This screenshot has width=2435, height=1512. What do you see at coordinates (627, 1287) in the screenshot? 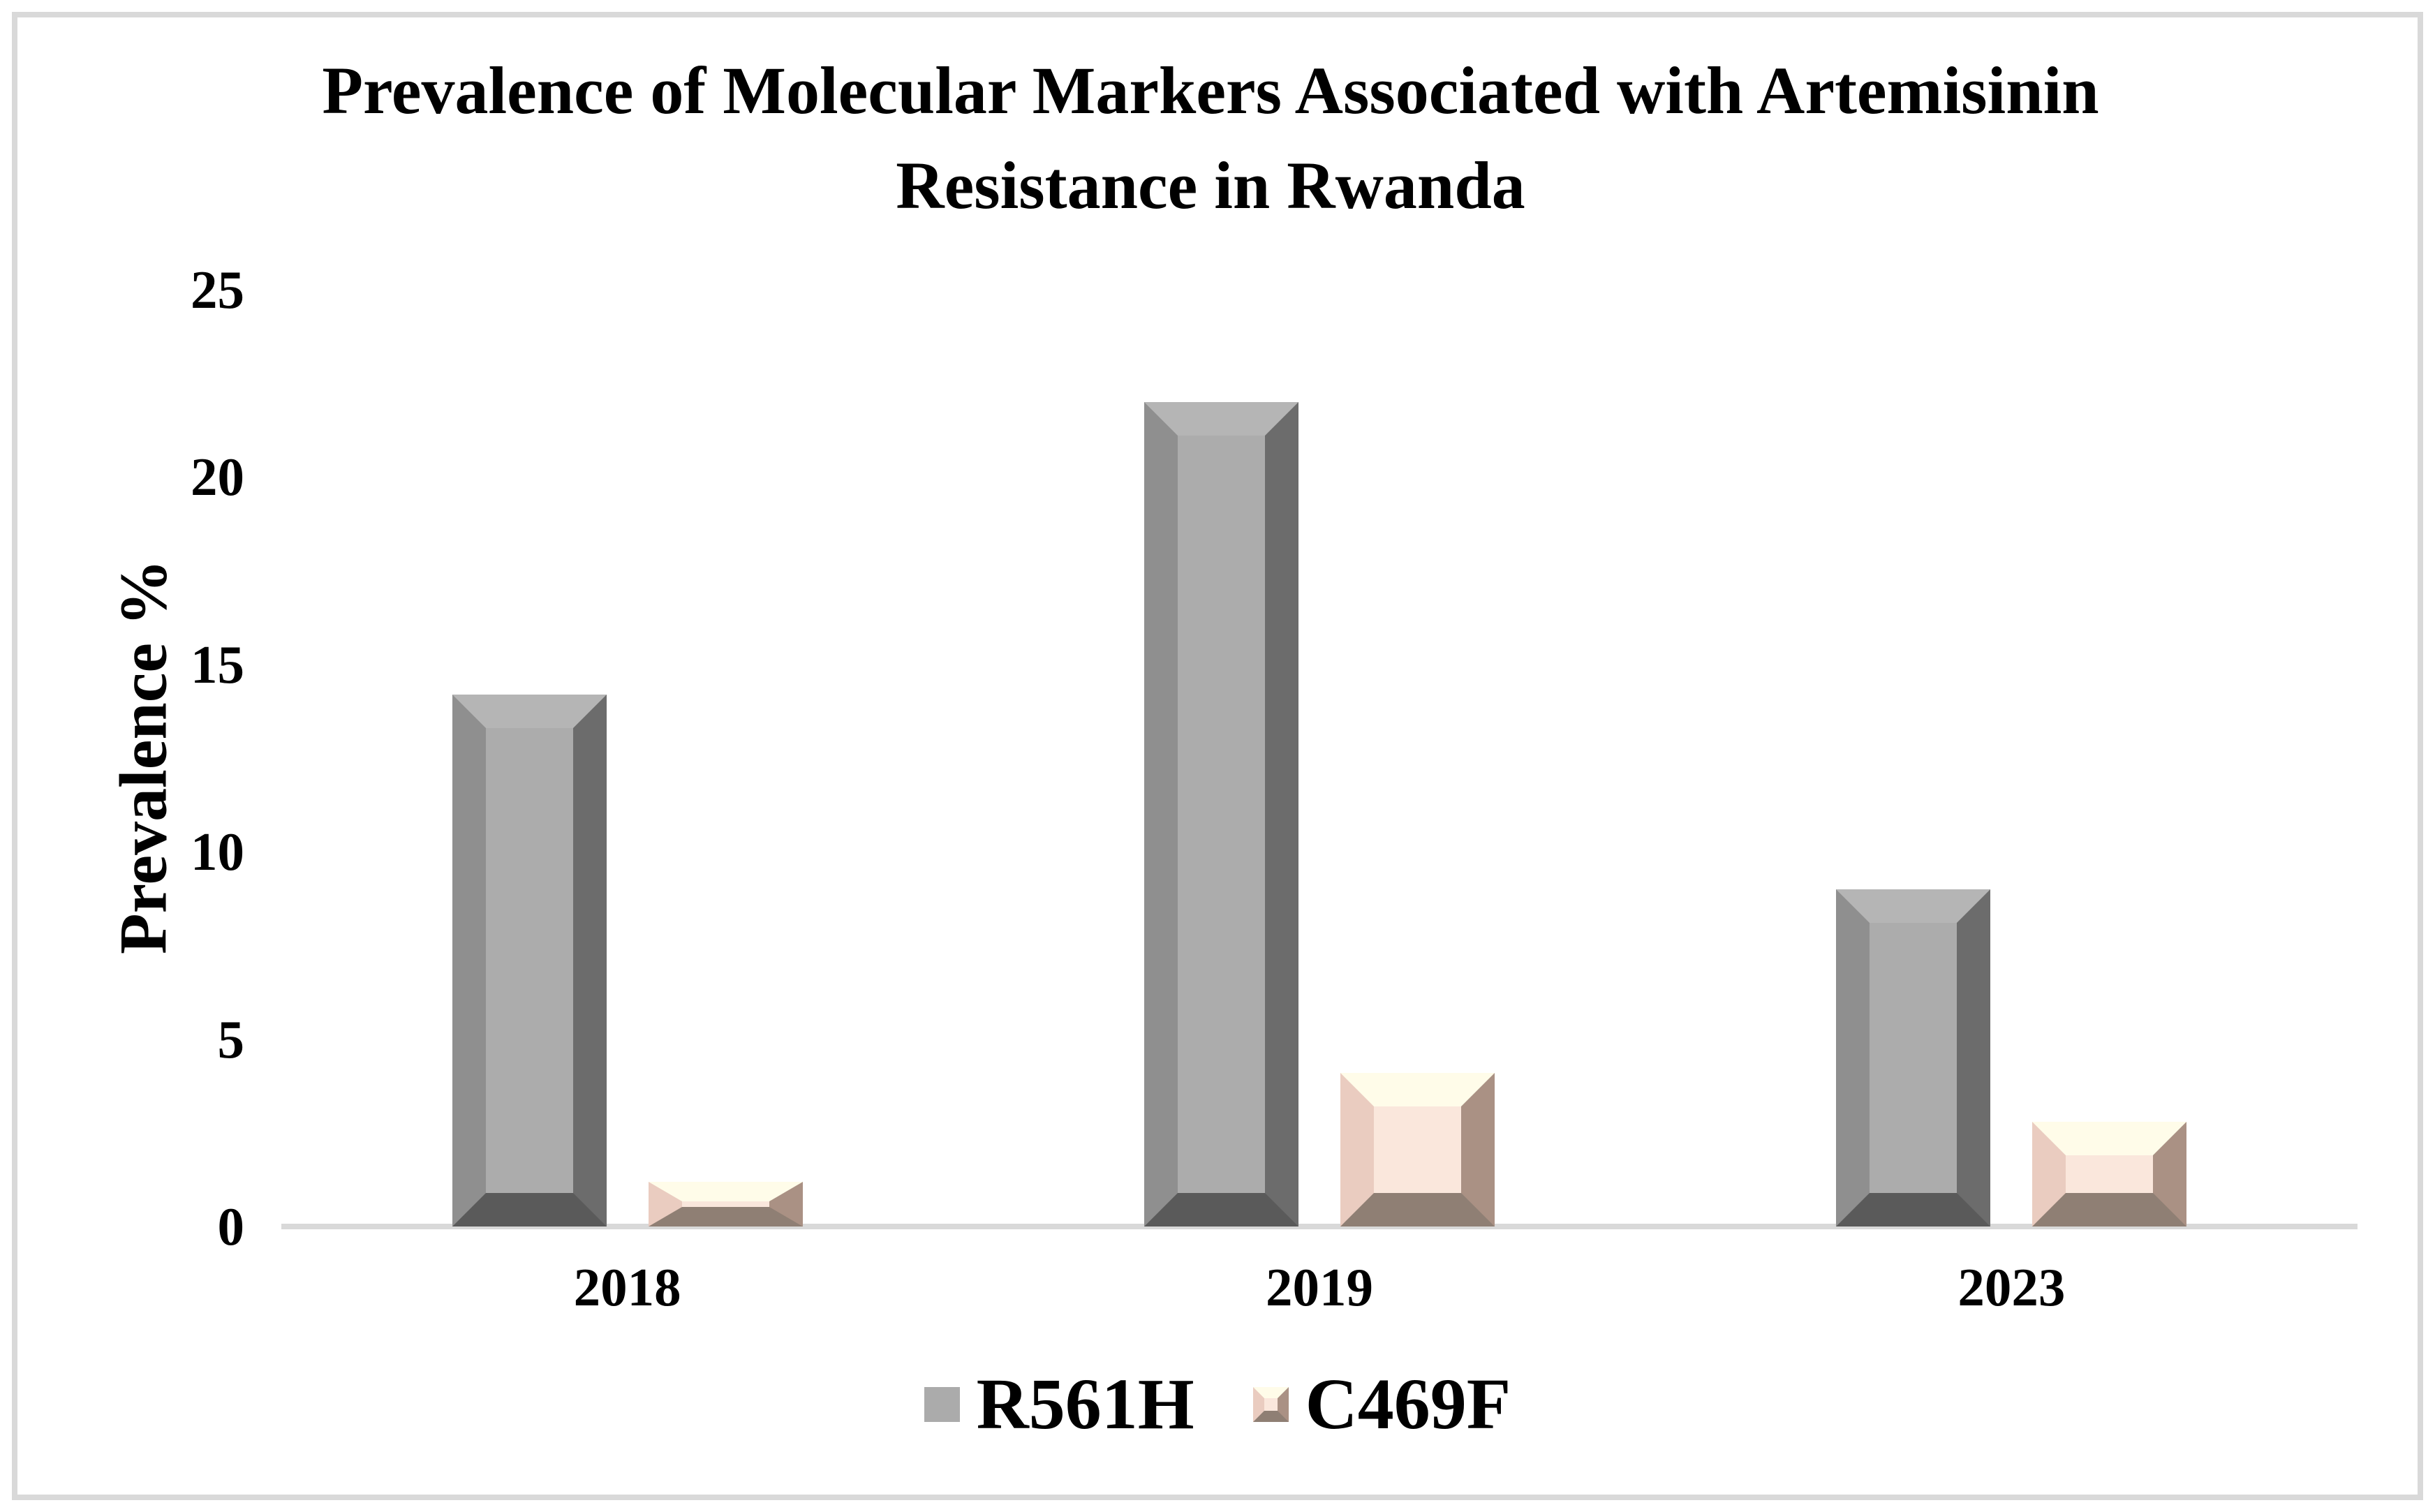
I see `x-tick-label-2018: 2018` at bounding box center [627, 1287].